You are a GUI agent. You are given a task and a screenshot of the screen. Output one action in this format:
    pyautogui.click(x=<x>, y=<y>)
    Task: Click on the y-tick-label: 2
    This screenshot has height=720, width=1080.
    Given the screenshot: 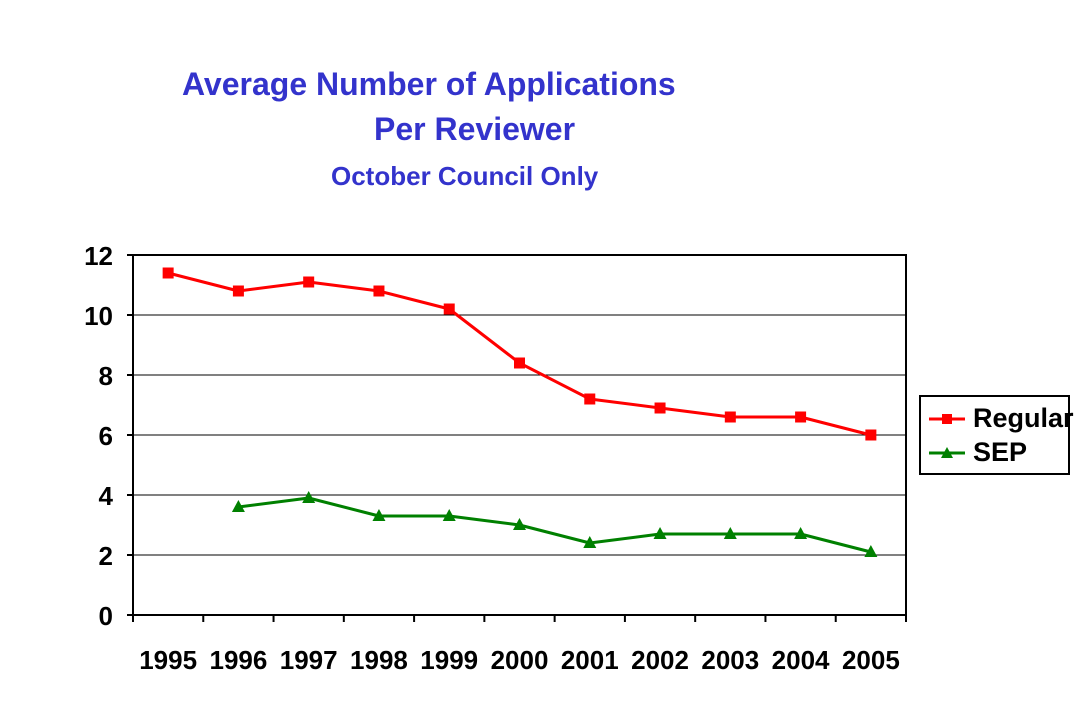 What is the action you would take?
    pyautogui.click(x=106, y=556)
    